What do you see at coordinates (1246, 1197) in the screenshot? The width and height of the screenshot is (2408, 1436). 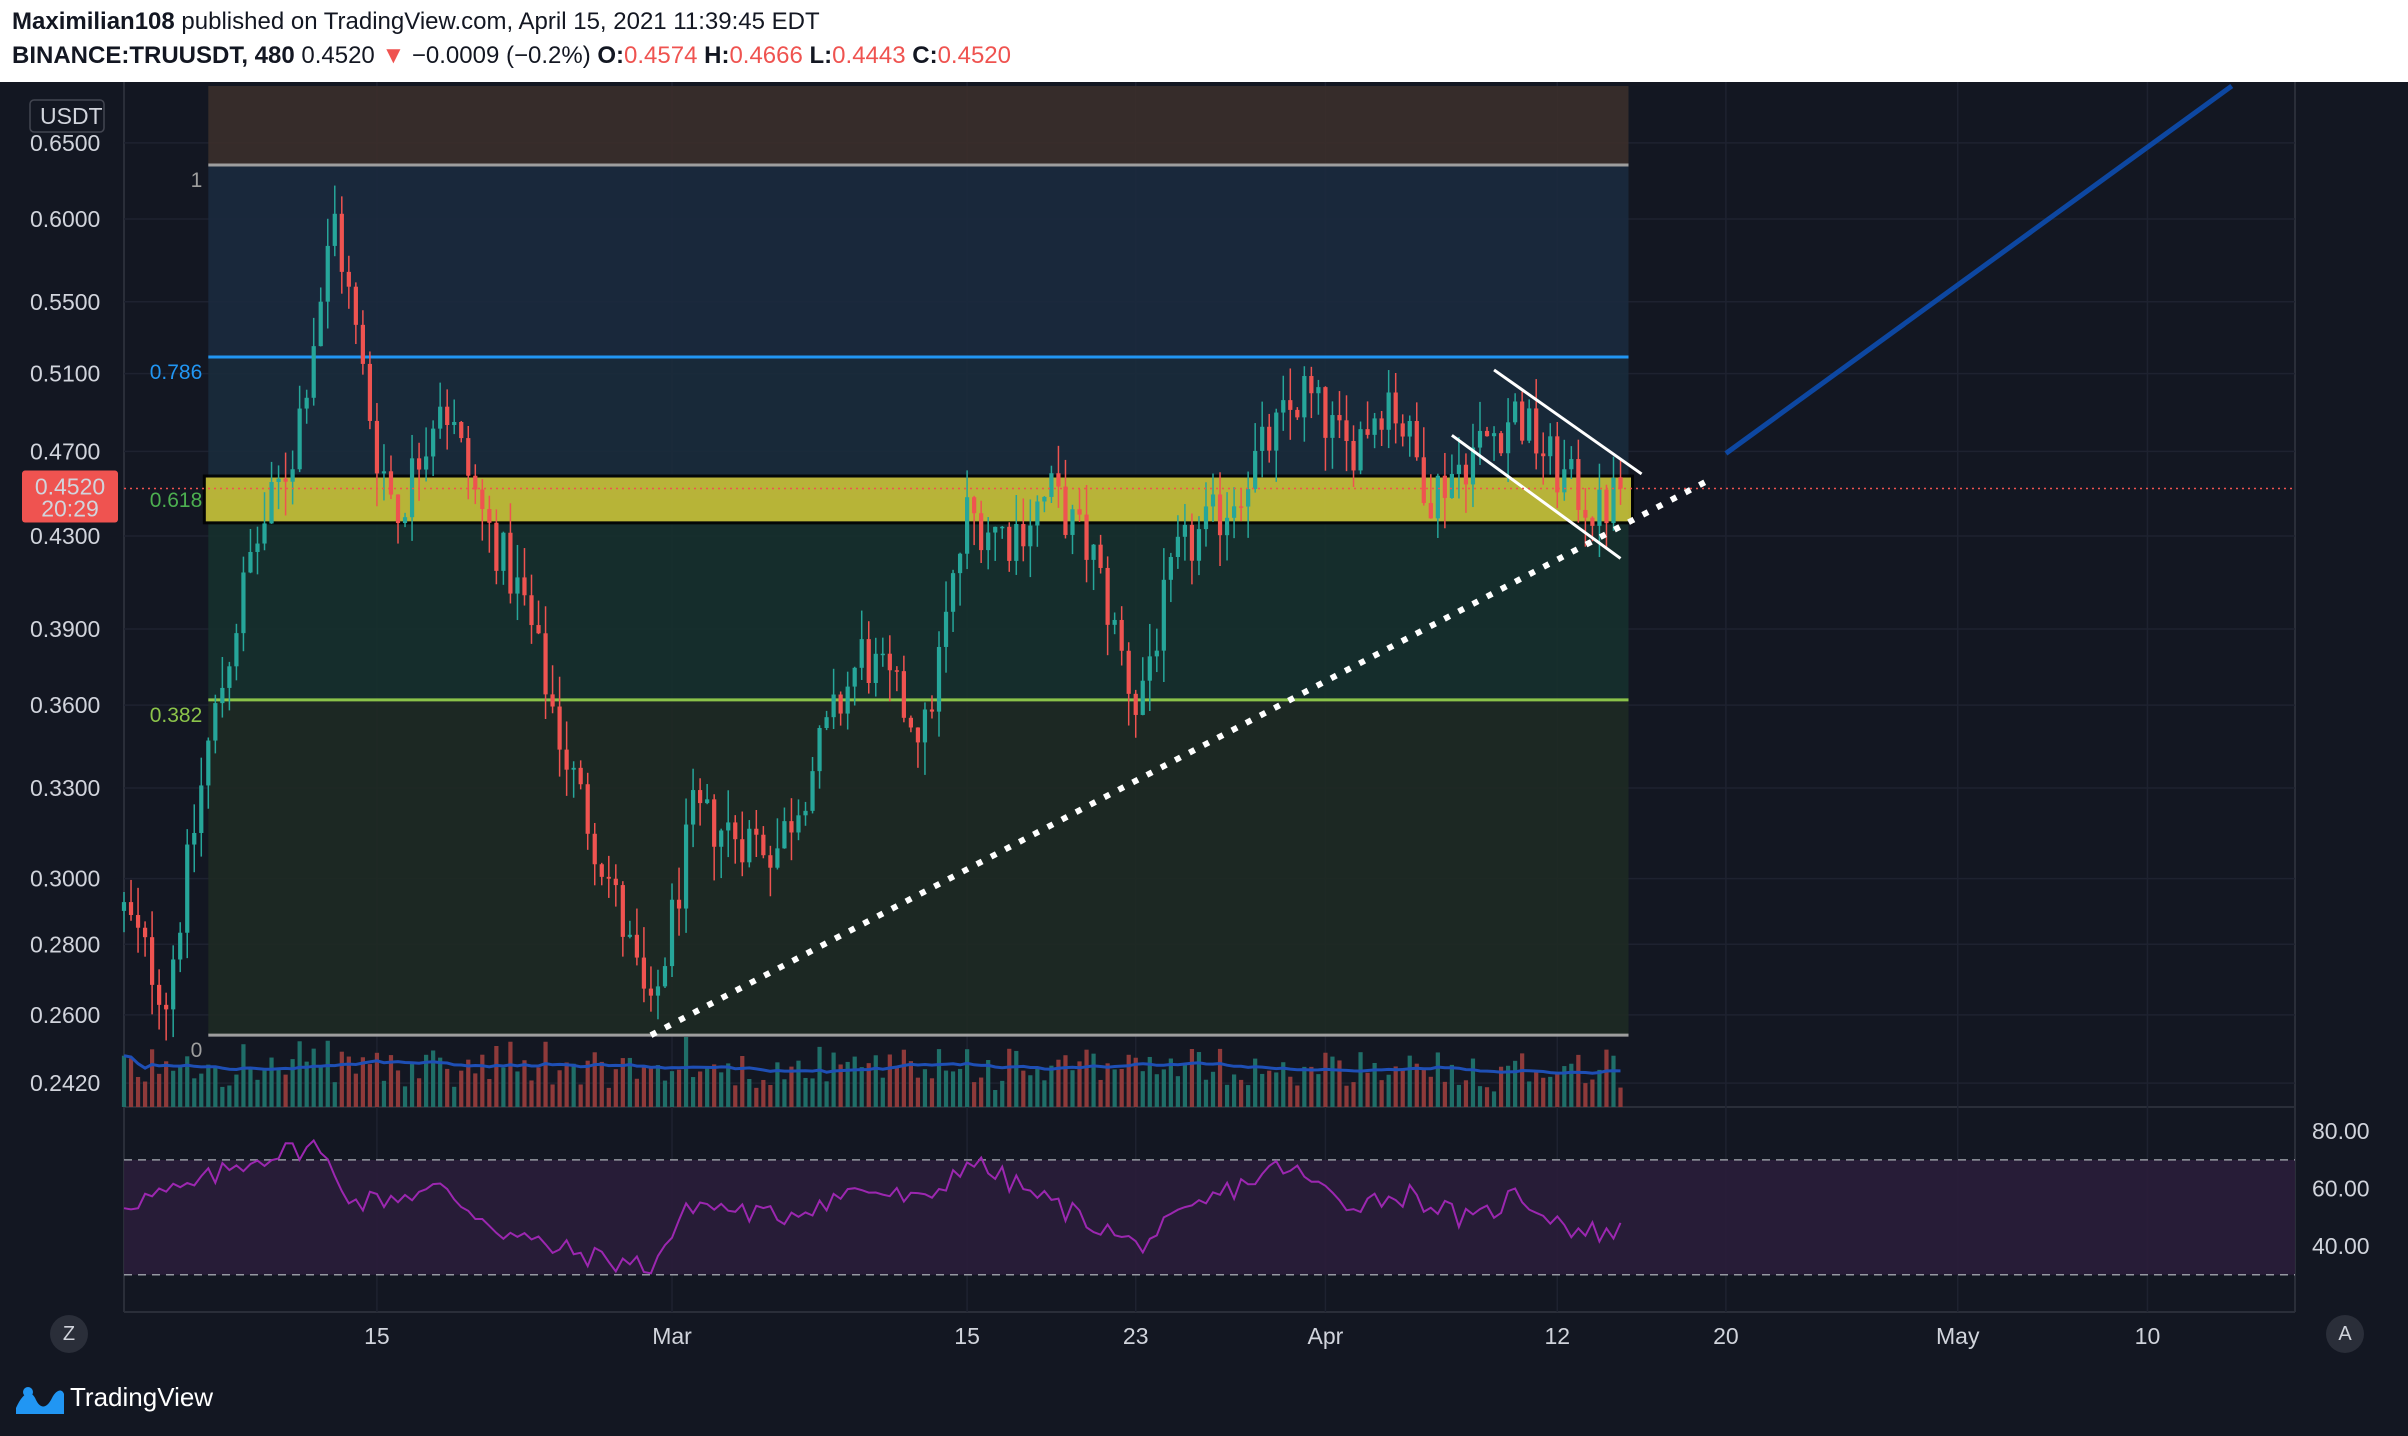 I see `rsi-pane: 80.00 60.00 40.00` at bounding box center [1246, 1197].